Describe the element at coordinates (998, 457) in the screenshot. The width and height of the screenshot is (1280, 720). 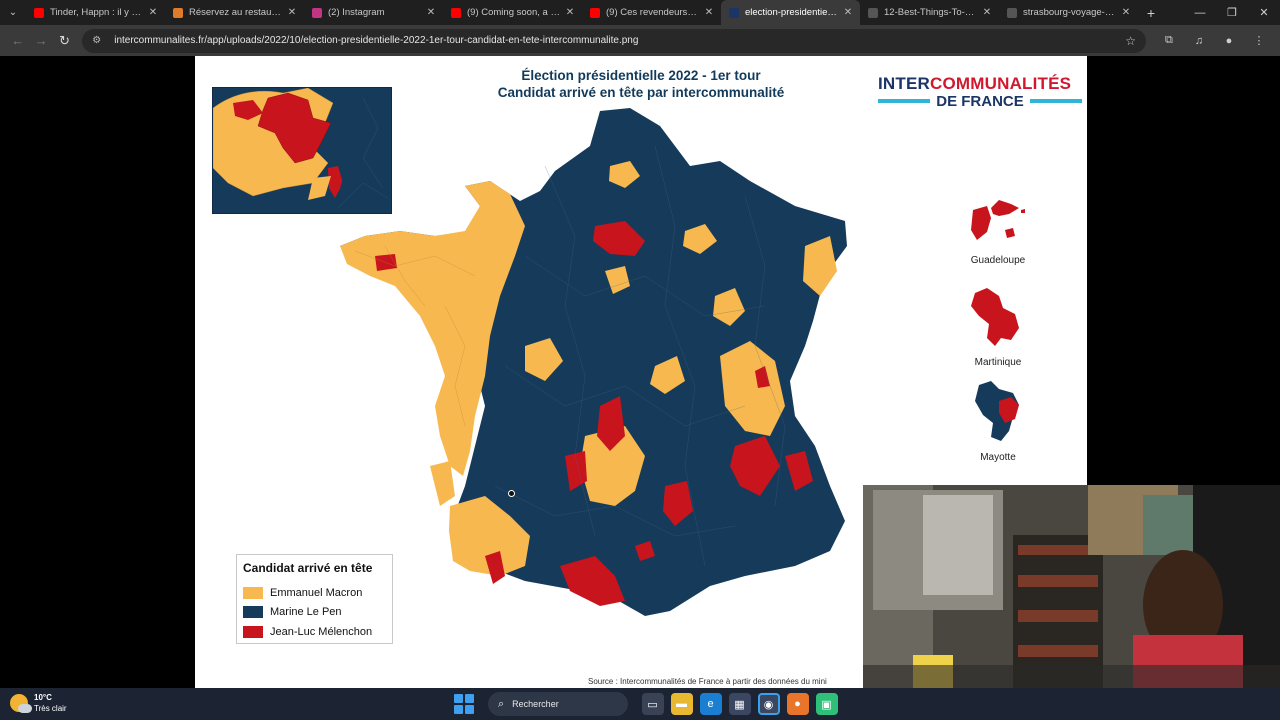
I see `mayotte-label: Mayotte` at that location.